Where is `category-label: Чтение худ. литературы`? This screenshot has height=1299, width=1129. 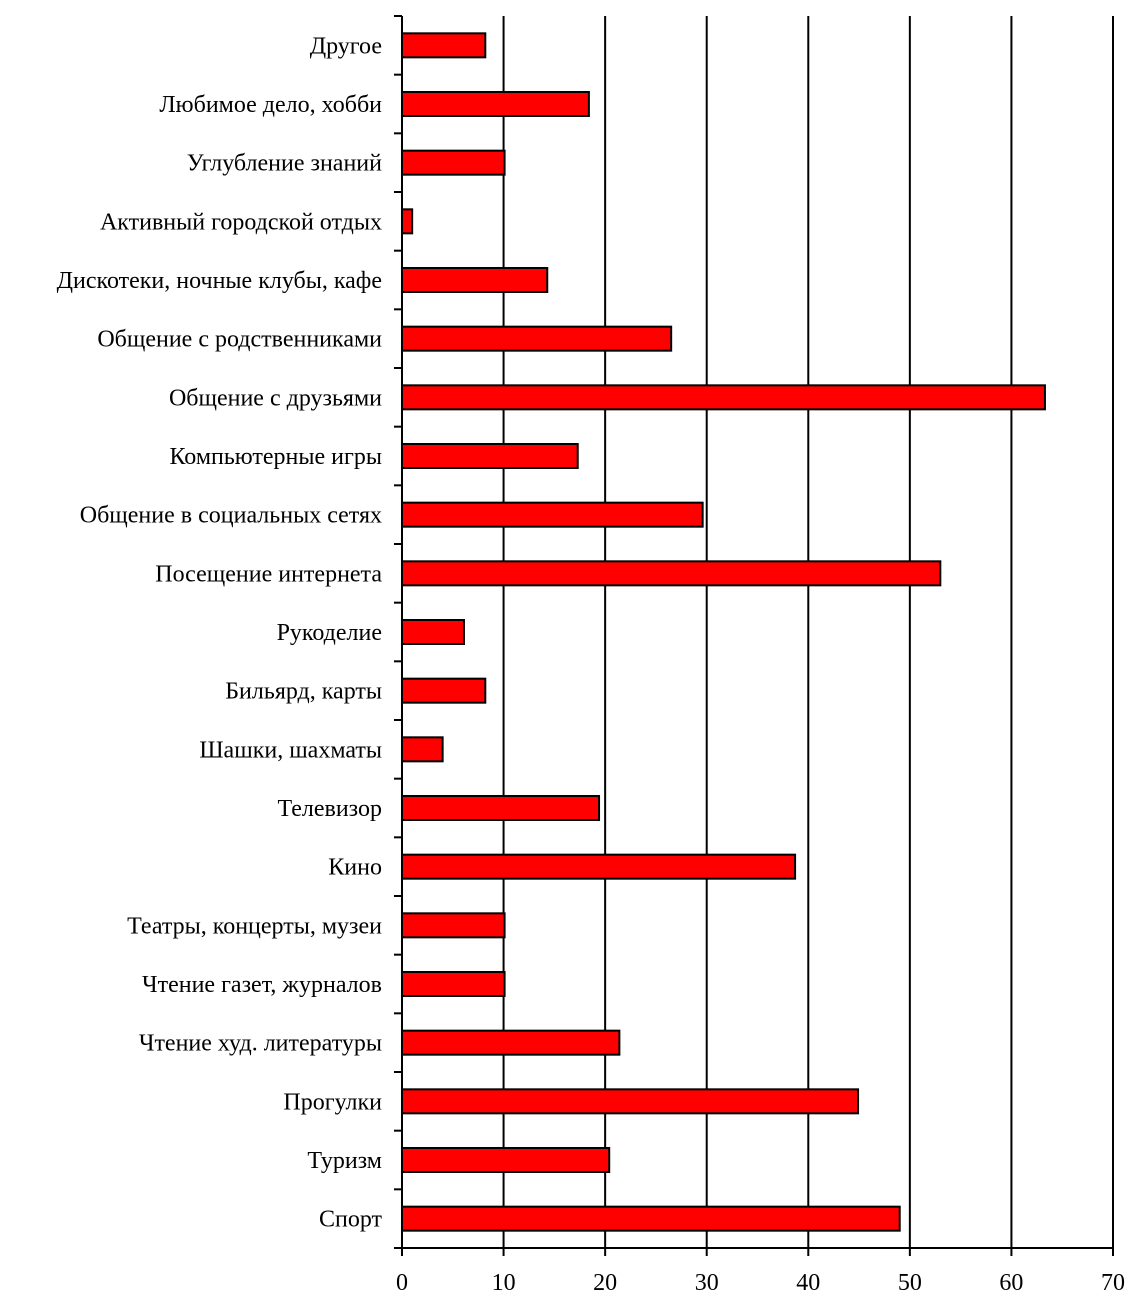
category-label: Чтение худ. литературы is located at coordinates (260, 1044).